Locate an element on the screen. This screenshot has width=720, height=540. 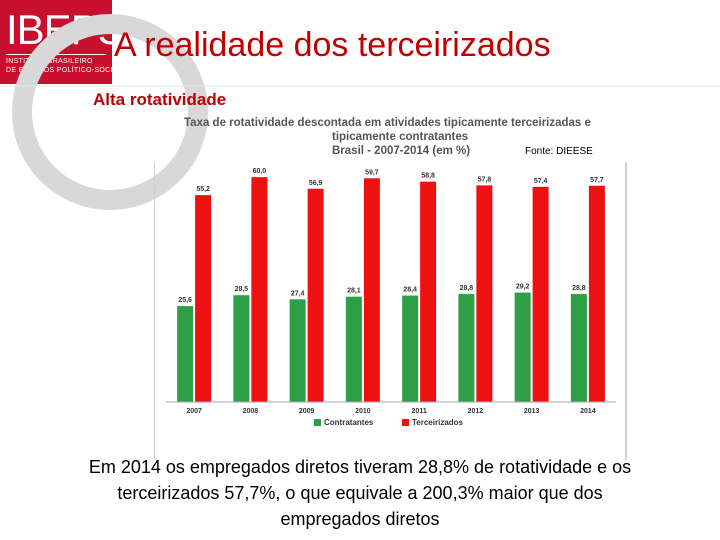
data-label-contratantes-2013: 29,2 is located at coordinates (523, 287).